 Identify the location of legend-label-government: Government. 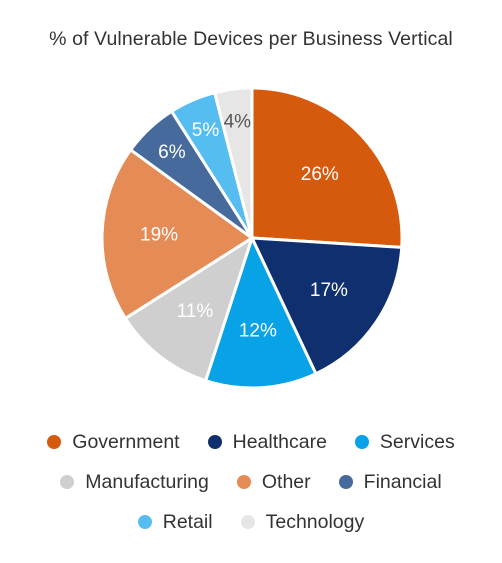
(126, 441).